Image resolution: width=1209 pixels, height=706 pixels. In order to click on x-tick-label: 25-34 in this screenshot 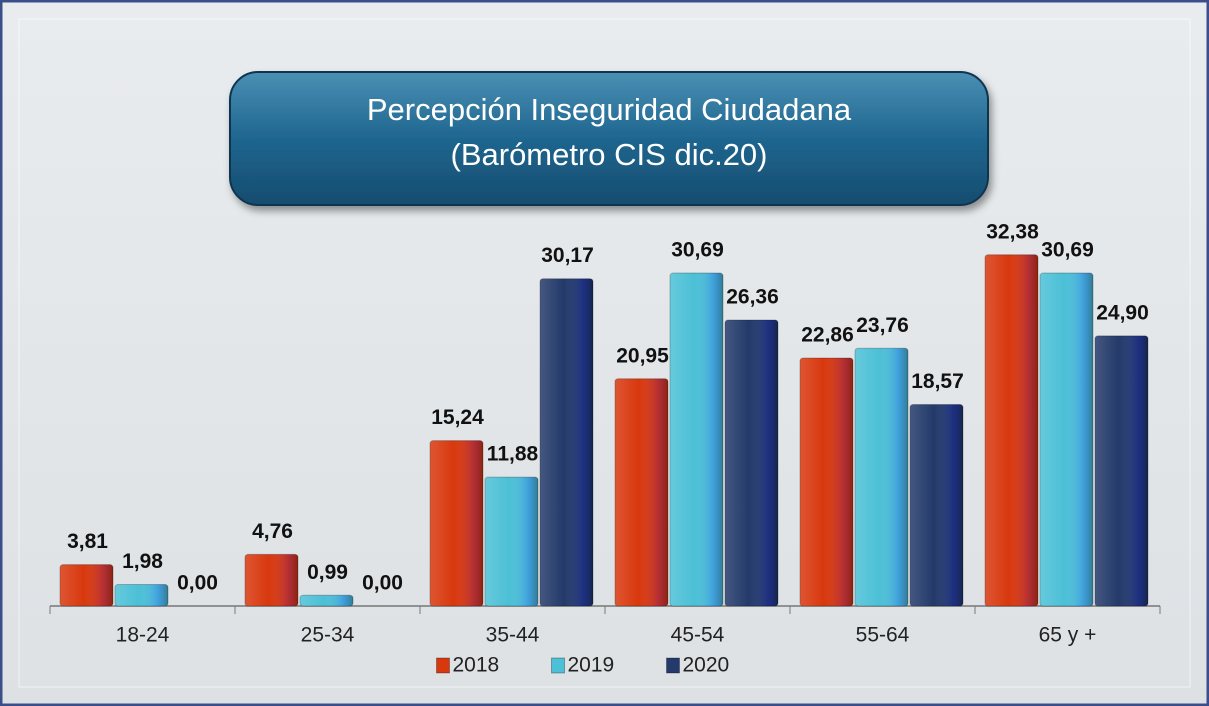, I will do `click(328, 635)`.